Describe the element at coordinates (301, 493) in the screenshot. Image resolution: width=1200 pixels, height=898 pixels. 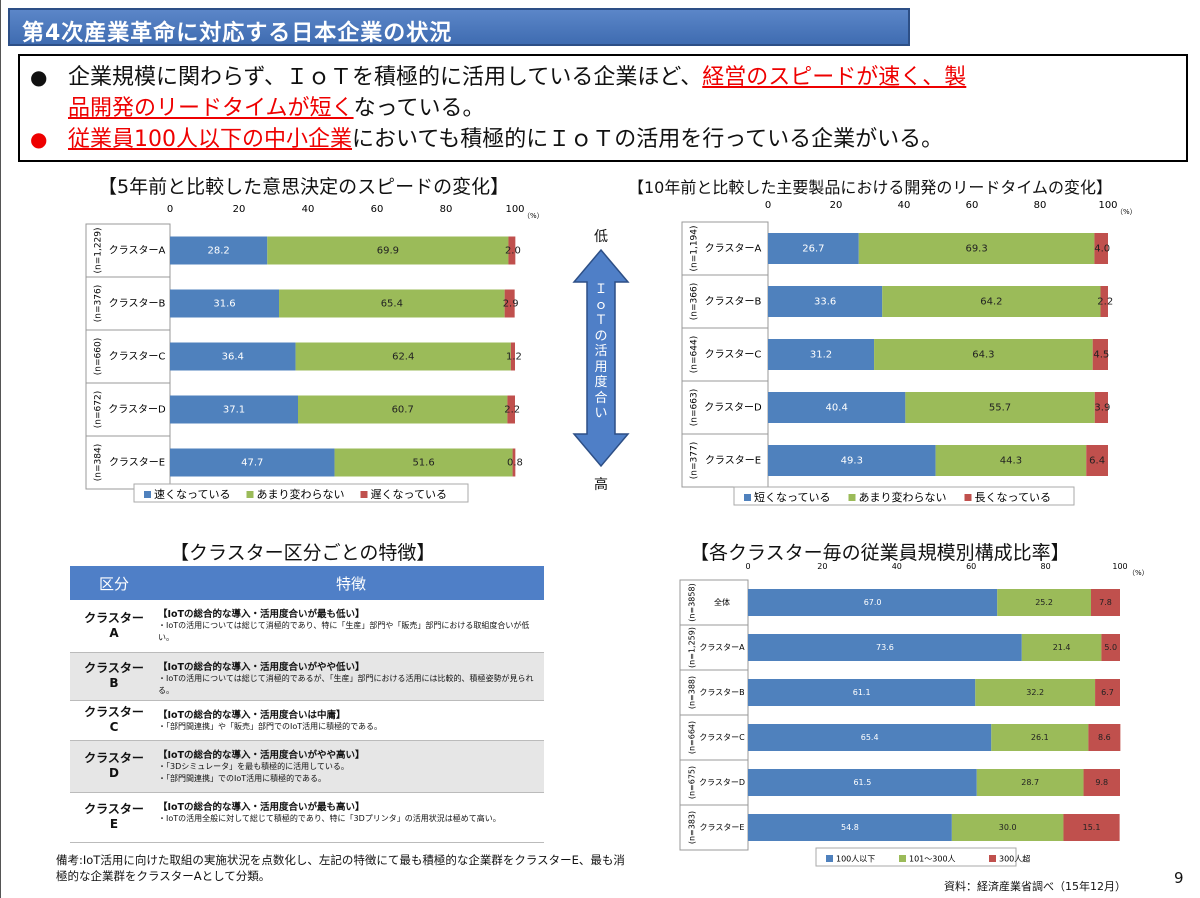
I see `legend-box` at that location.